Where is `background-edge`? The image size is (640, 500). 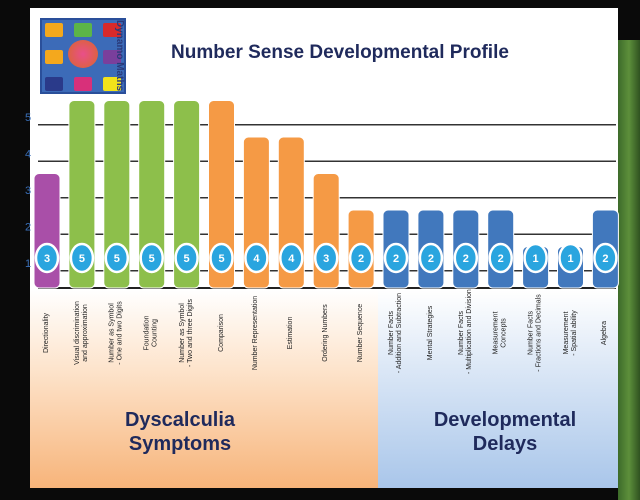
background-edge is located at coordinates (629, 270).